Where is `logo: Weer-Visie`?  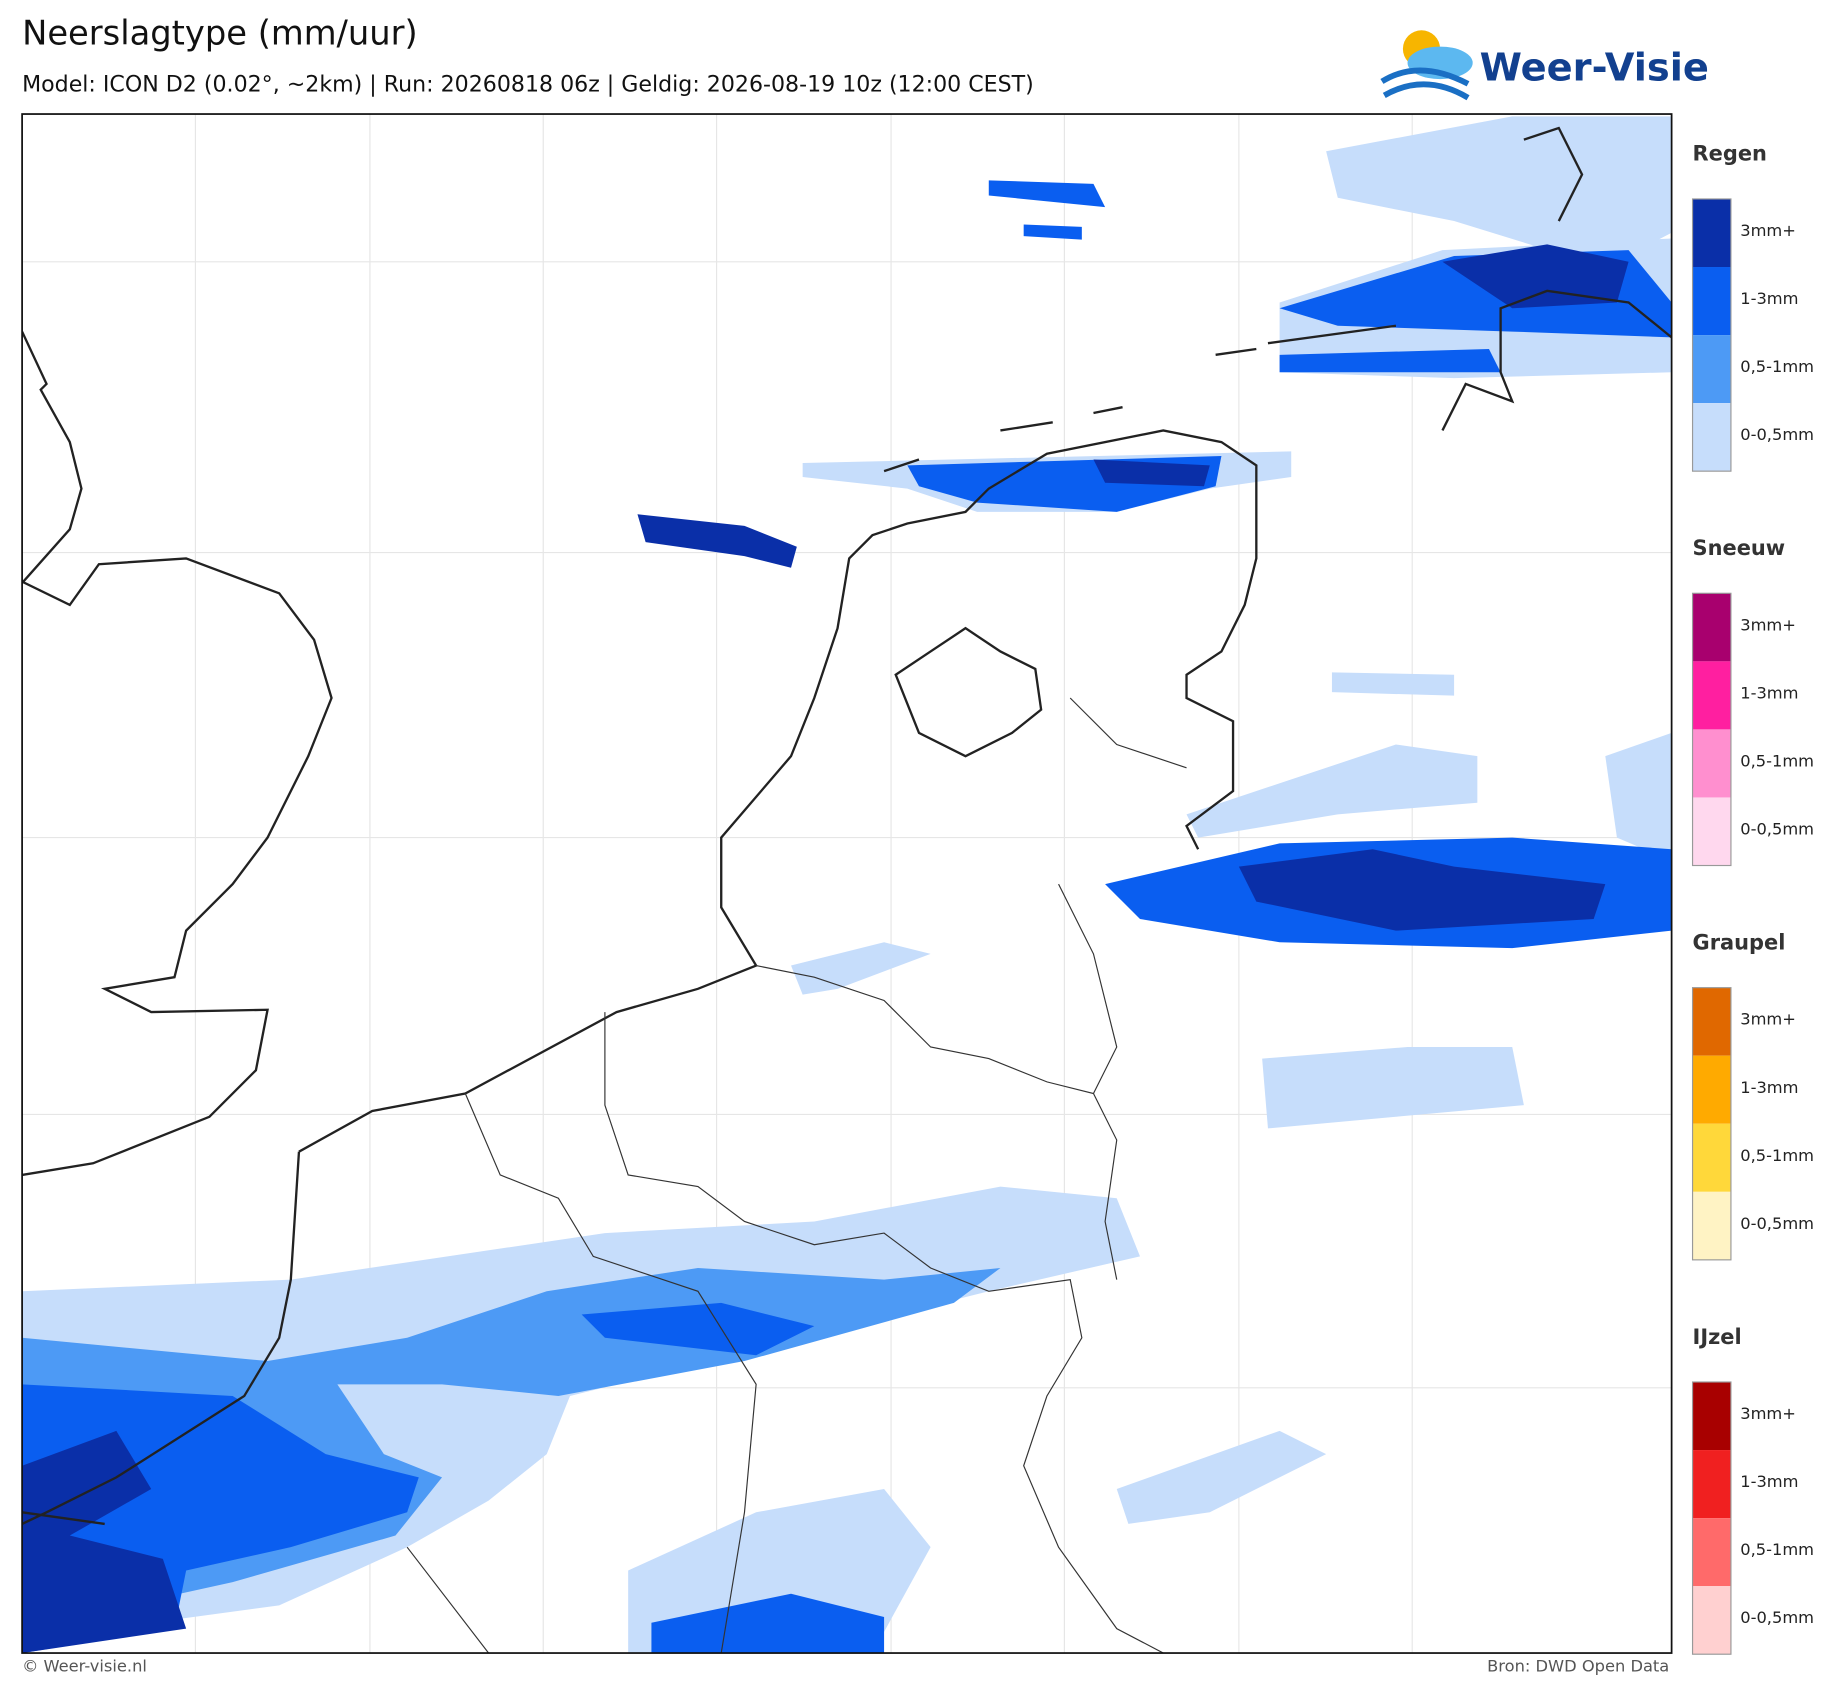
logo: Weer-Visie is located at coordinates (1544, 65).